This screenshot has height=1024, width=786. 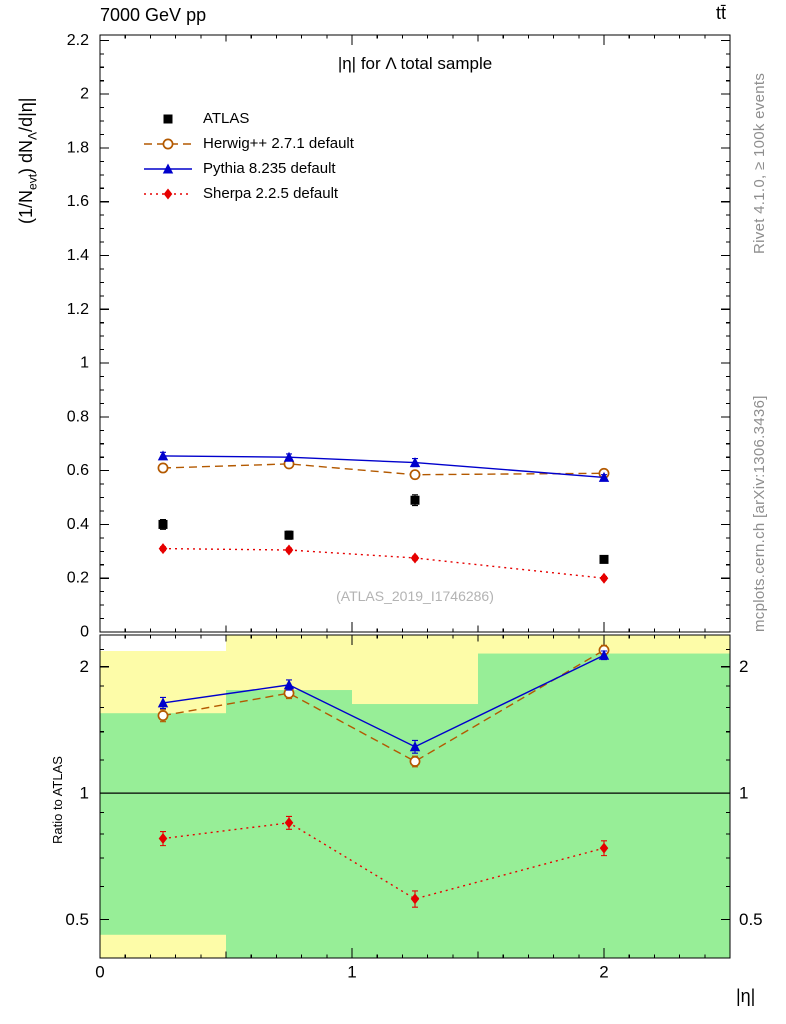 What do you see at coordinates (32, 181) in the screenshot?
I see `y-axis-label-sub-evt: evt` at bounding box center [32, 181].